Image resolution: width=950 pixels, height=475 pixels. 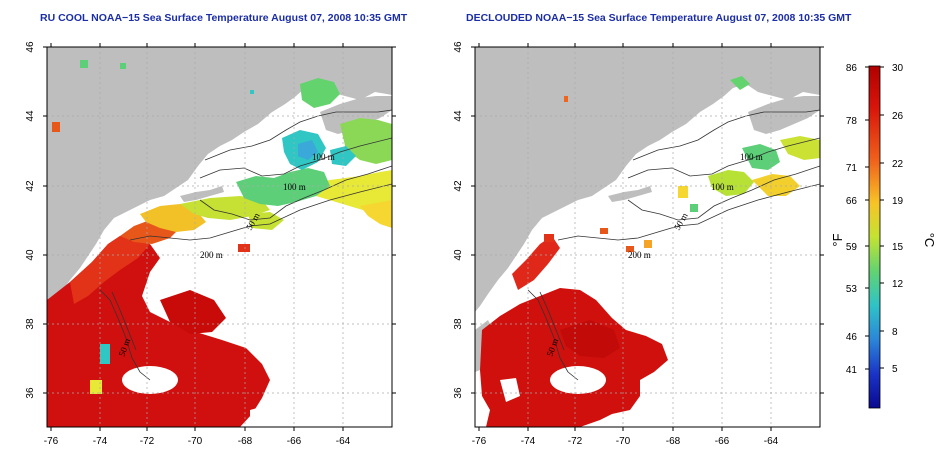 I want to click on left-warm-sst, so click(x=158, y=331).